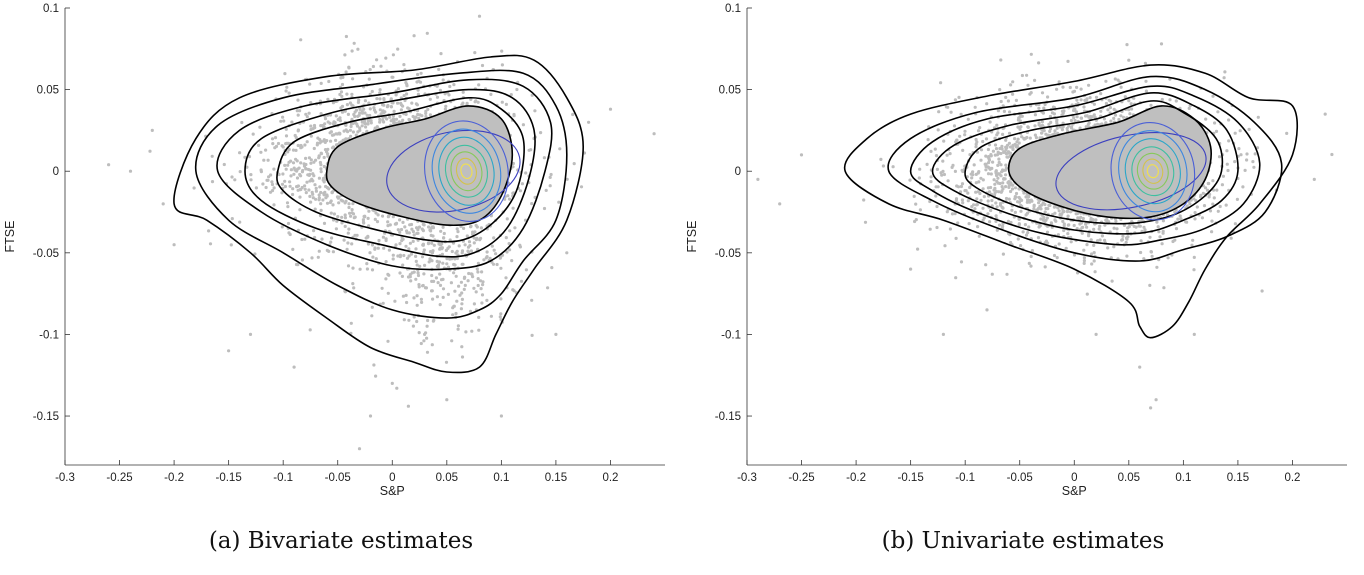 This screenshot has width=1364, height=575. I want to click on contour-line, so click(390, 173).